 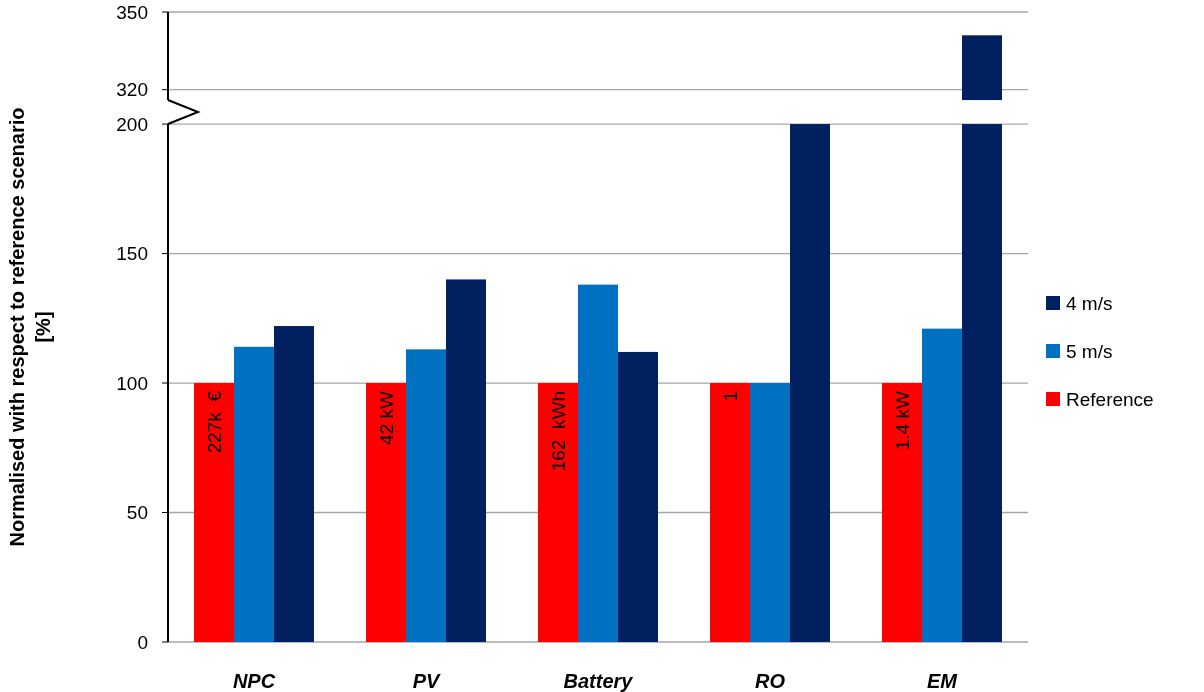 What do you see at coordinates (1110, 399) in the screenshot?
I see `legend-label: Reference` at bounding box center [1110, 399].